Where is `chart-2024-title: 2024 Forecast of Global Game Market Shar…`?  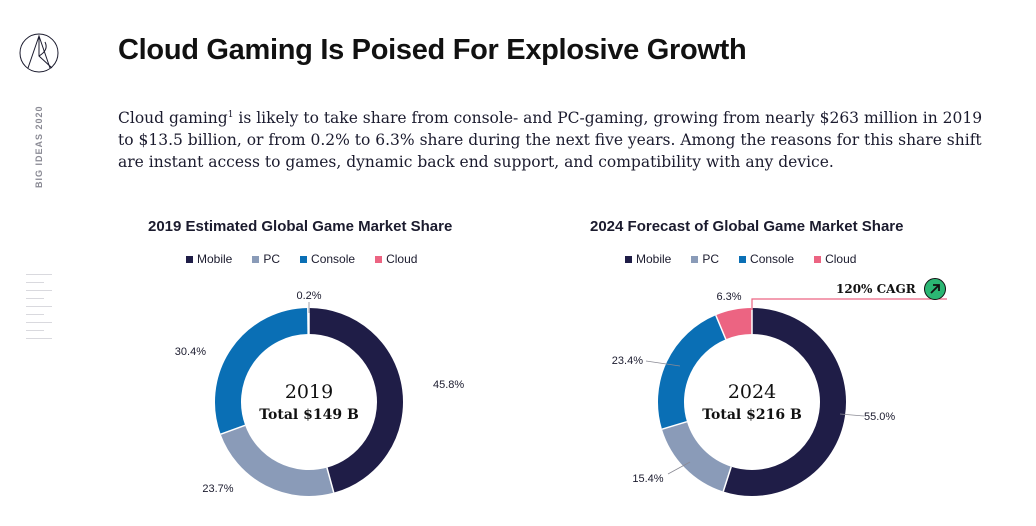 chart-2024-title: 2024 Forecast of Global Game Market Shar… is located at coordinates (747, 226).